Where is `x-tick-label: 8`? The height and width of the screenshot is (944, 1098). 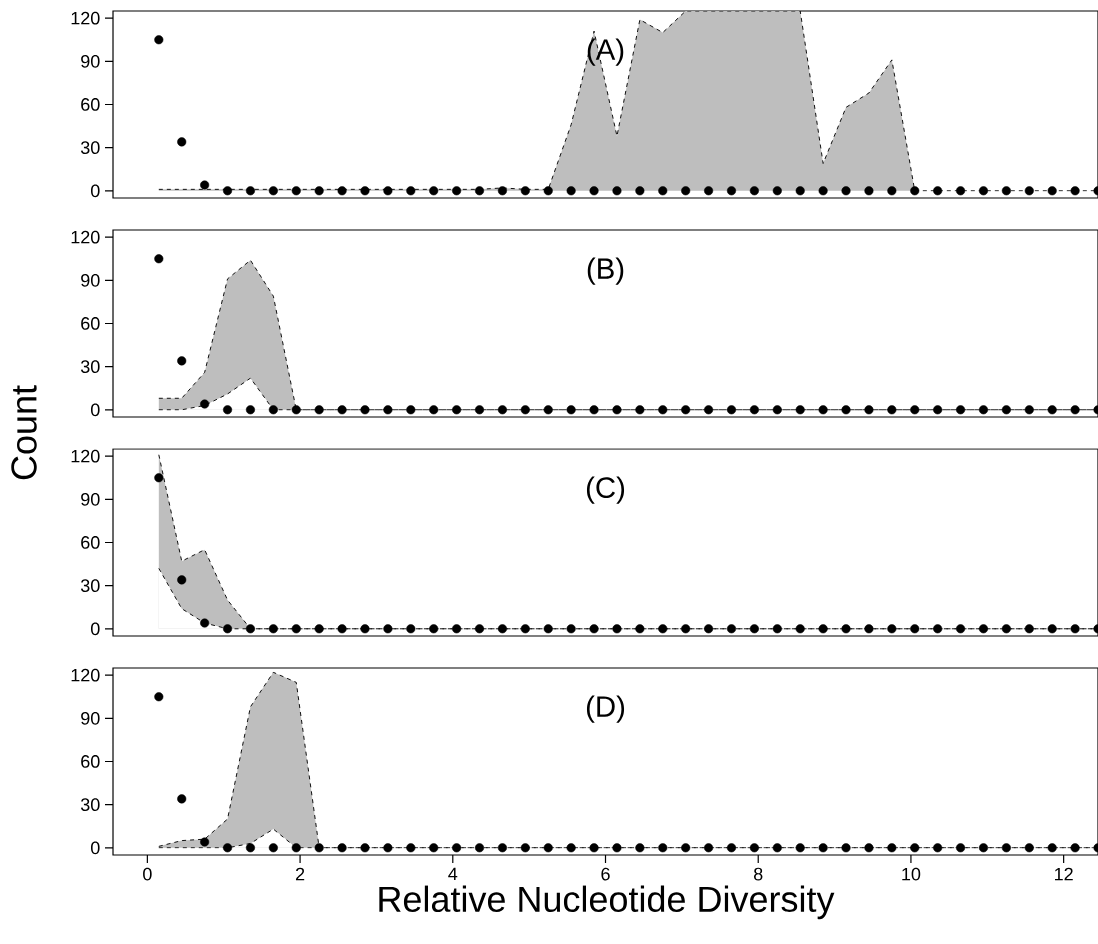 x-tick-label: 8 is located at coordinates (758, 874).